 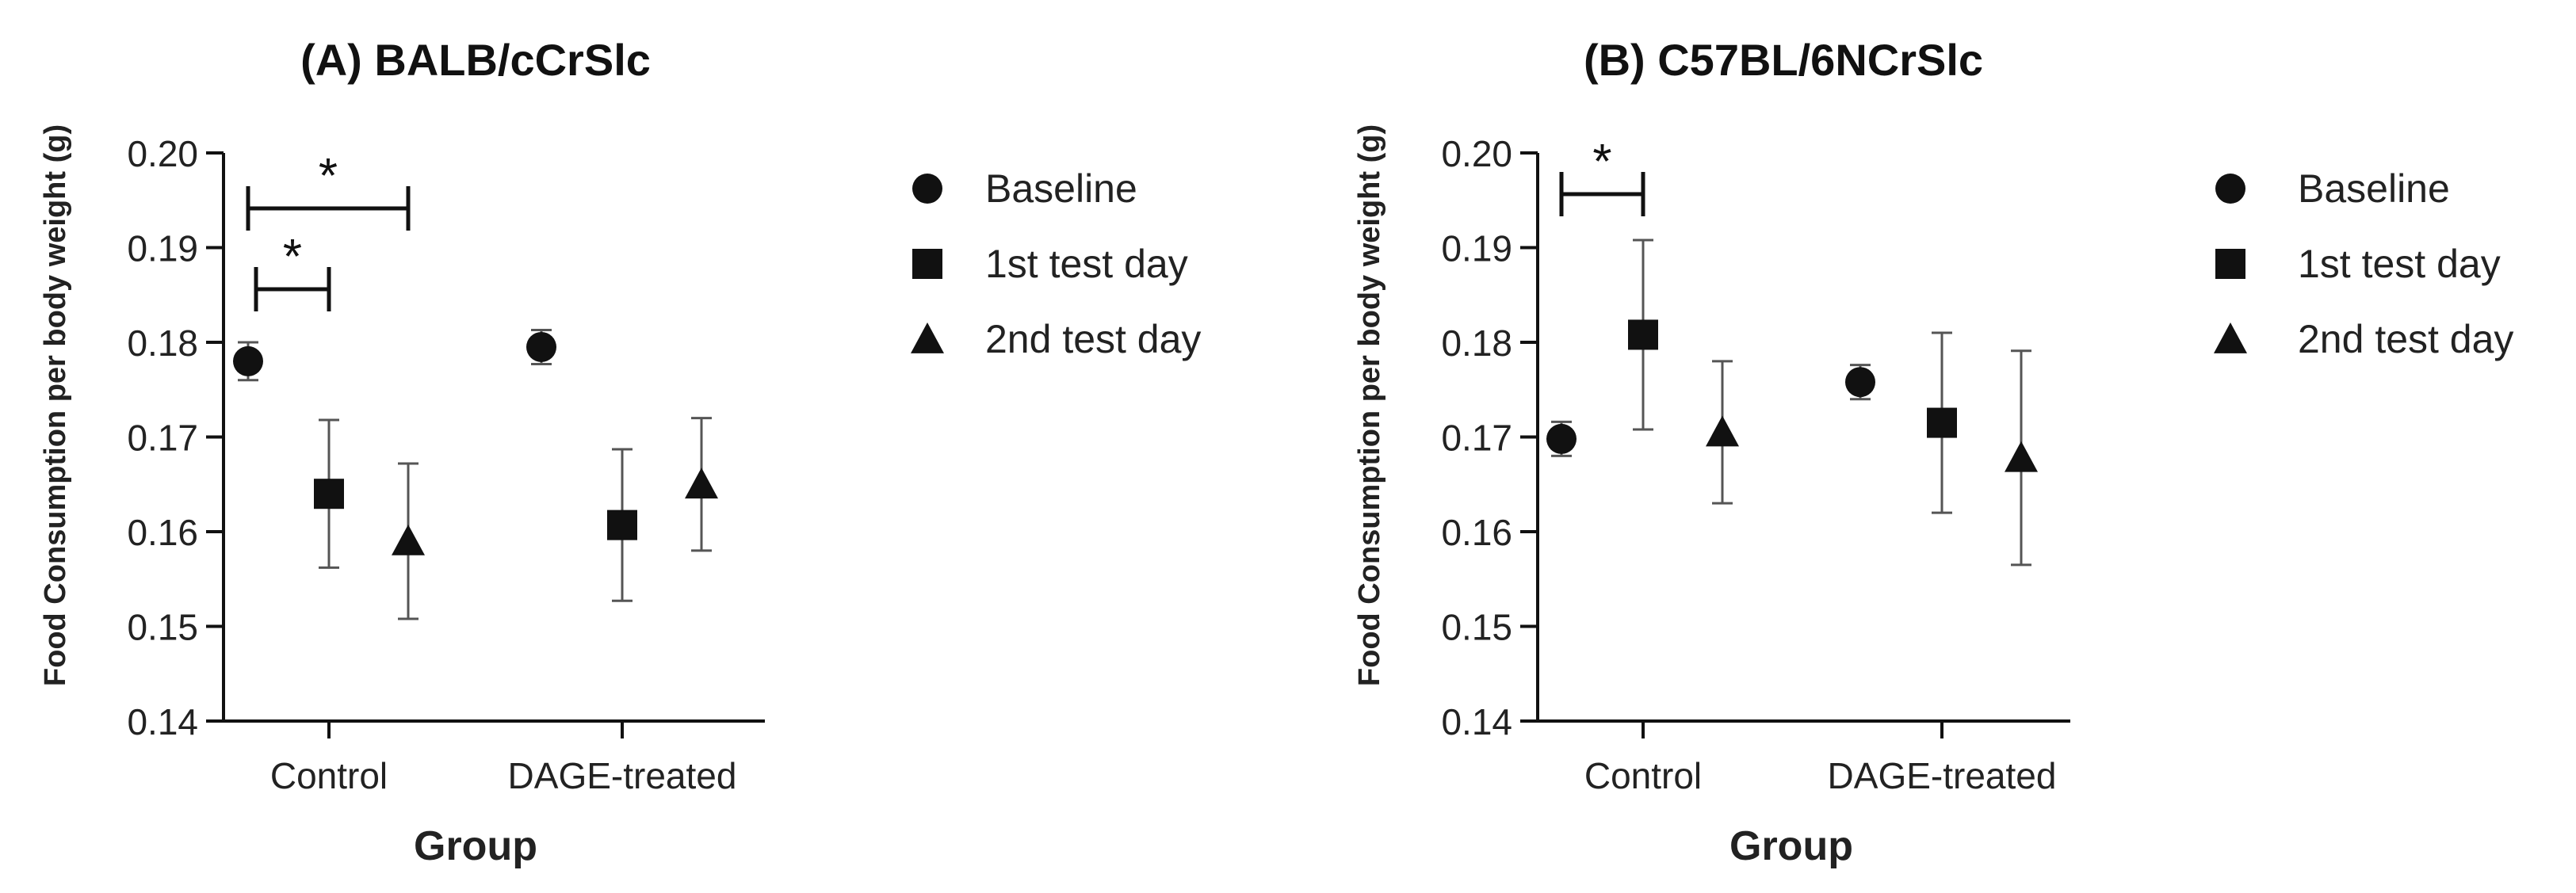 I want to click on chart-title: (B) C57BL/6NCrSlc, so click(x=1783, y=60).